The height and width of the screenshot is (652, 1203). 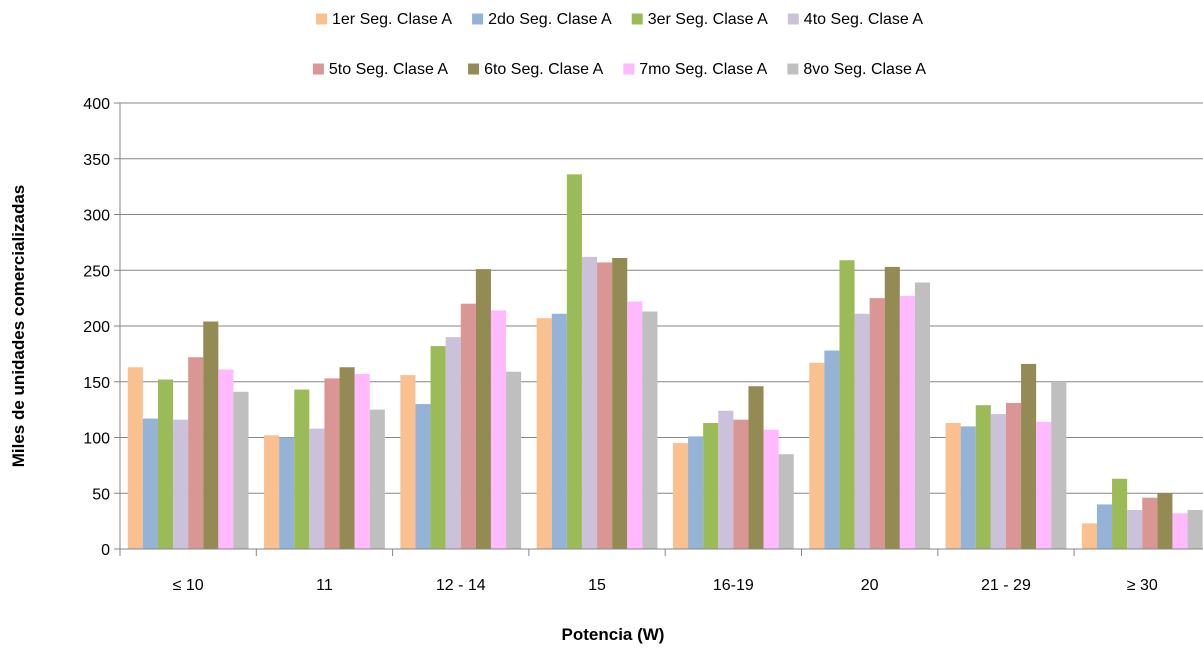 What do you see at coordinates (597, 585) in the screenshot?
I see `x-tick-label: 15` at bounding box center [597, 585].